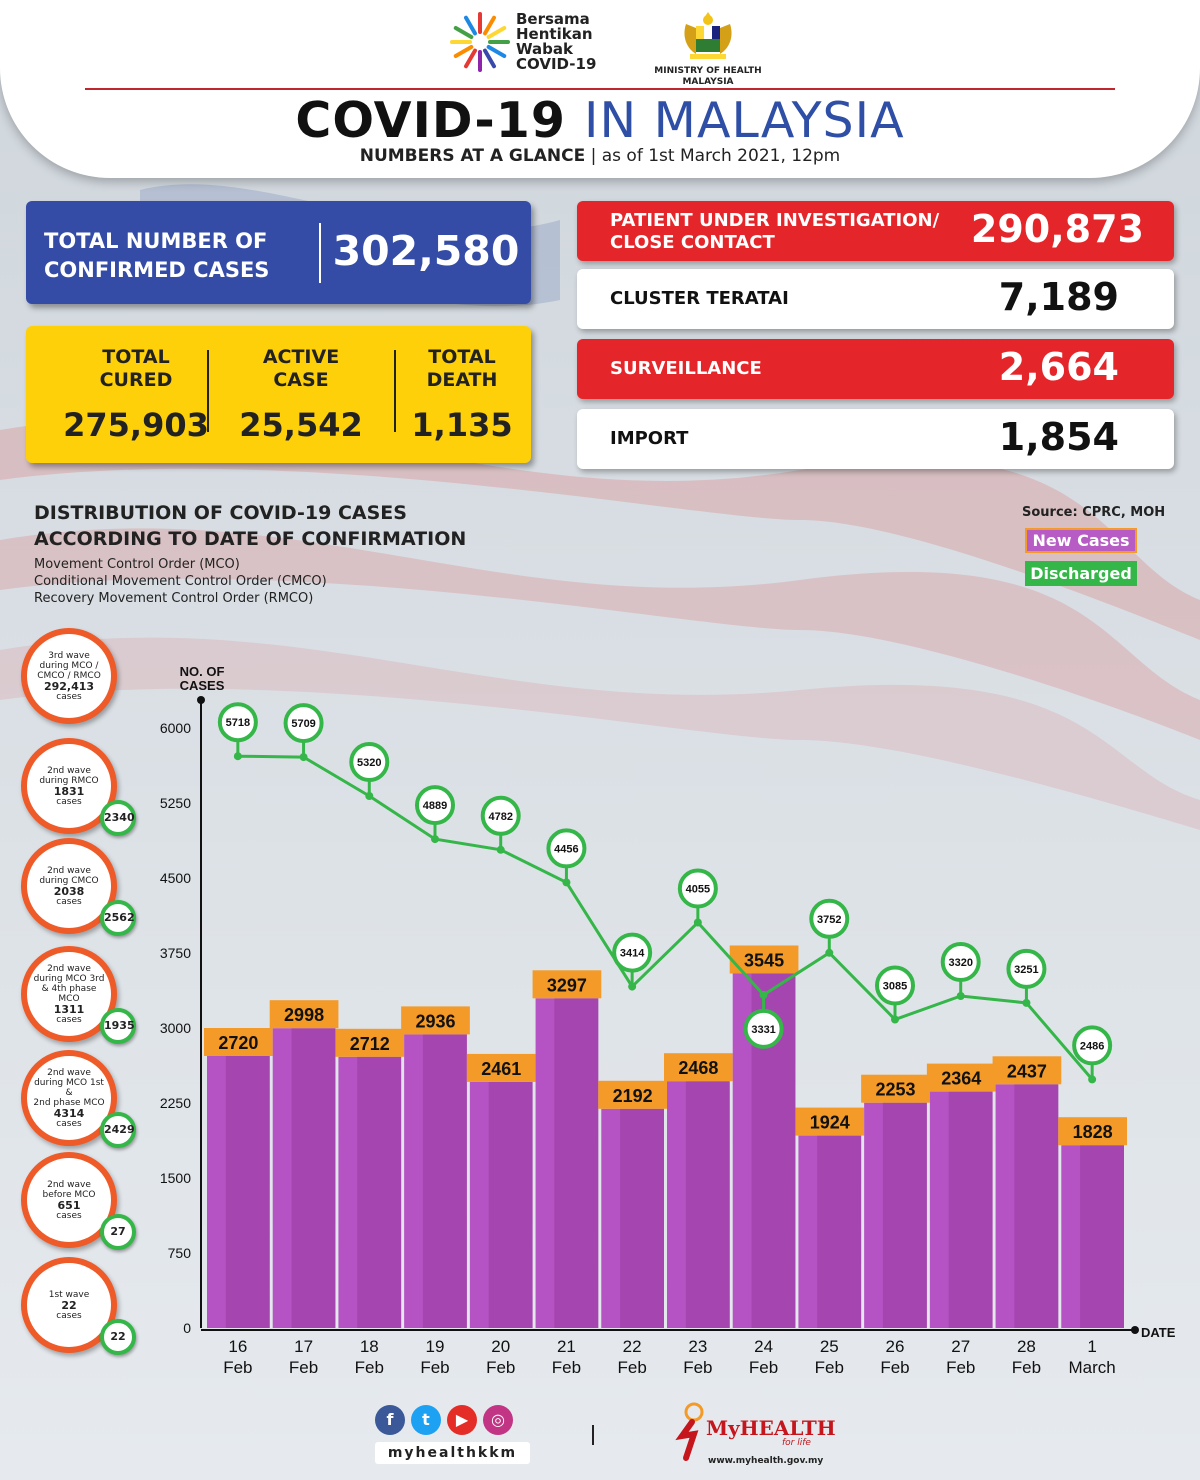 The width and height of the screenshot is (1200, 1480). What do you see at coordinates (220, 513) in the screenshot?
I see `chart-title-line-1: DISTRIBUTION OF COVID-19 CASES` at bounding box center [220, 513].